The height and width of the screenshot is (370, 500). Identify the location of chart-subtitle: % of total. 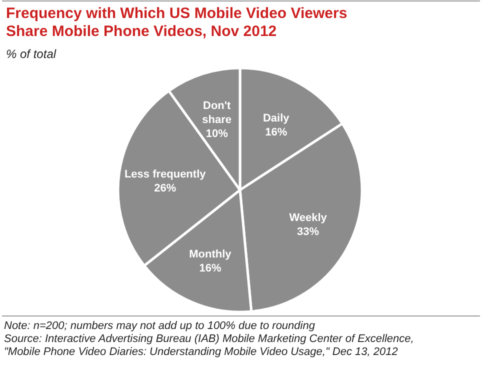
(31, 54).